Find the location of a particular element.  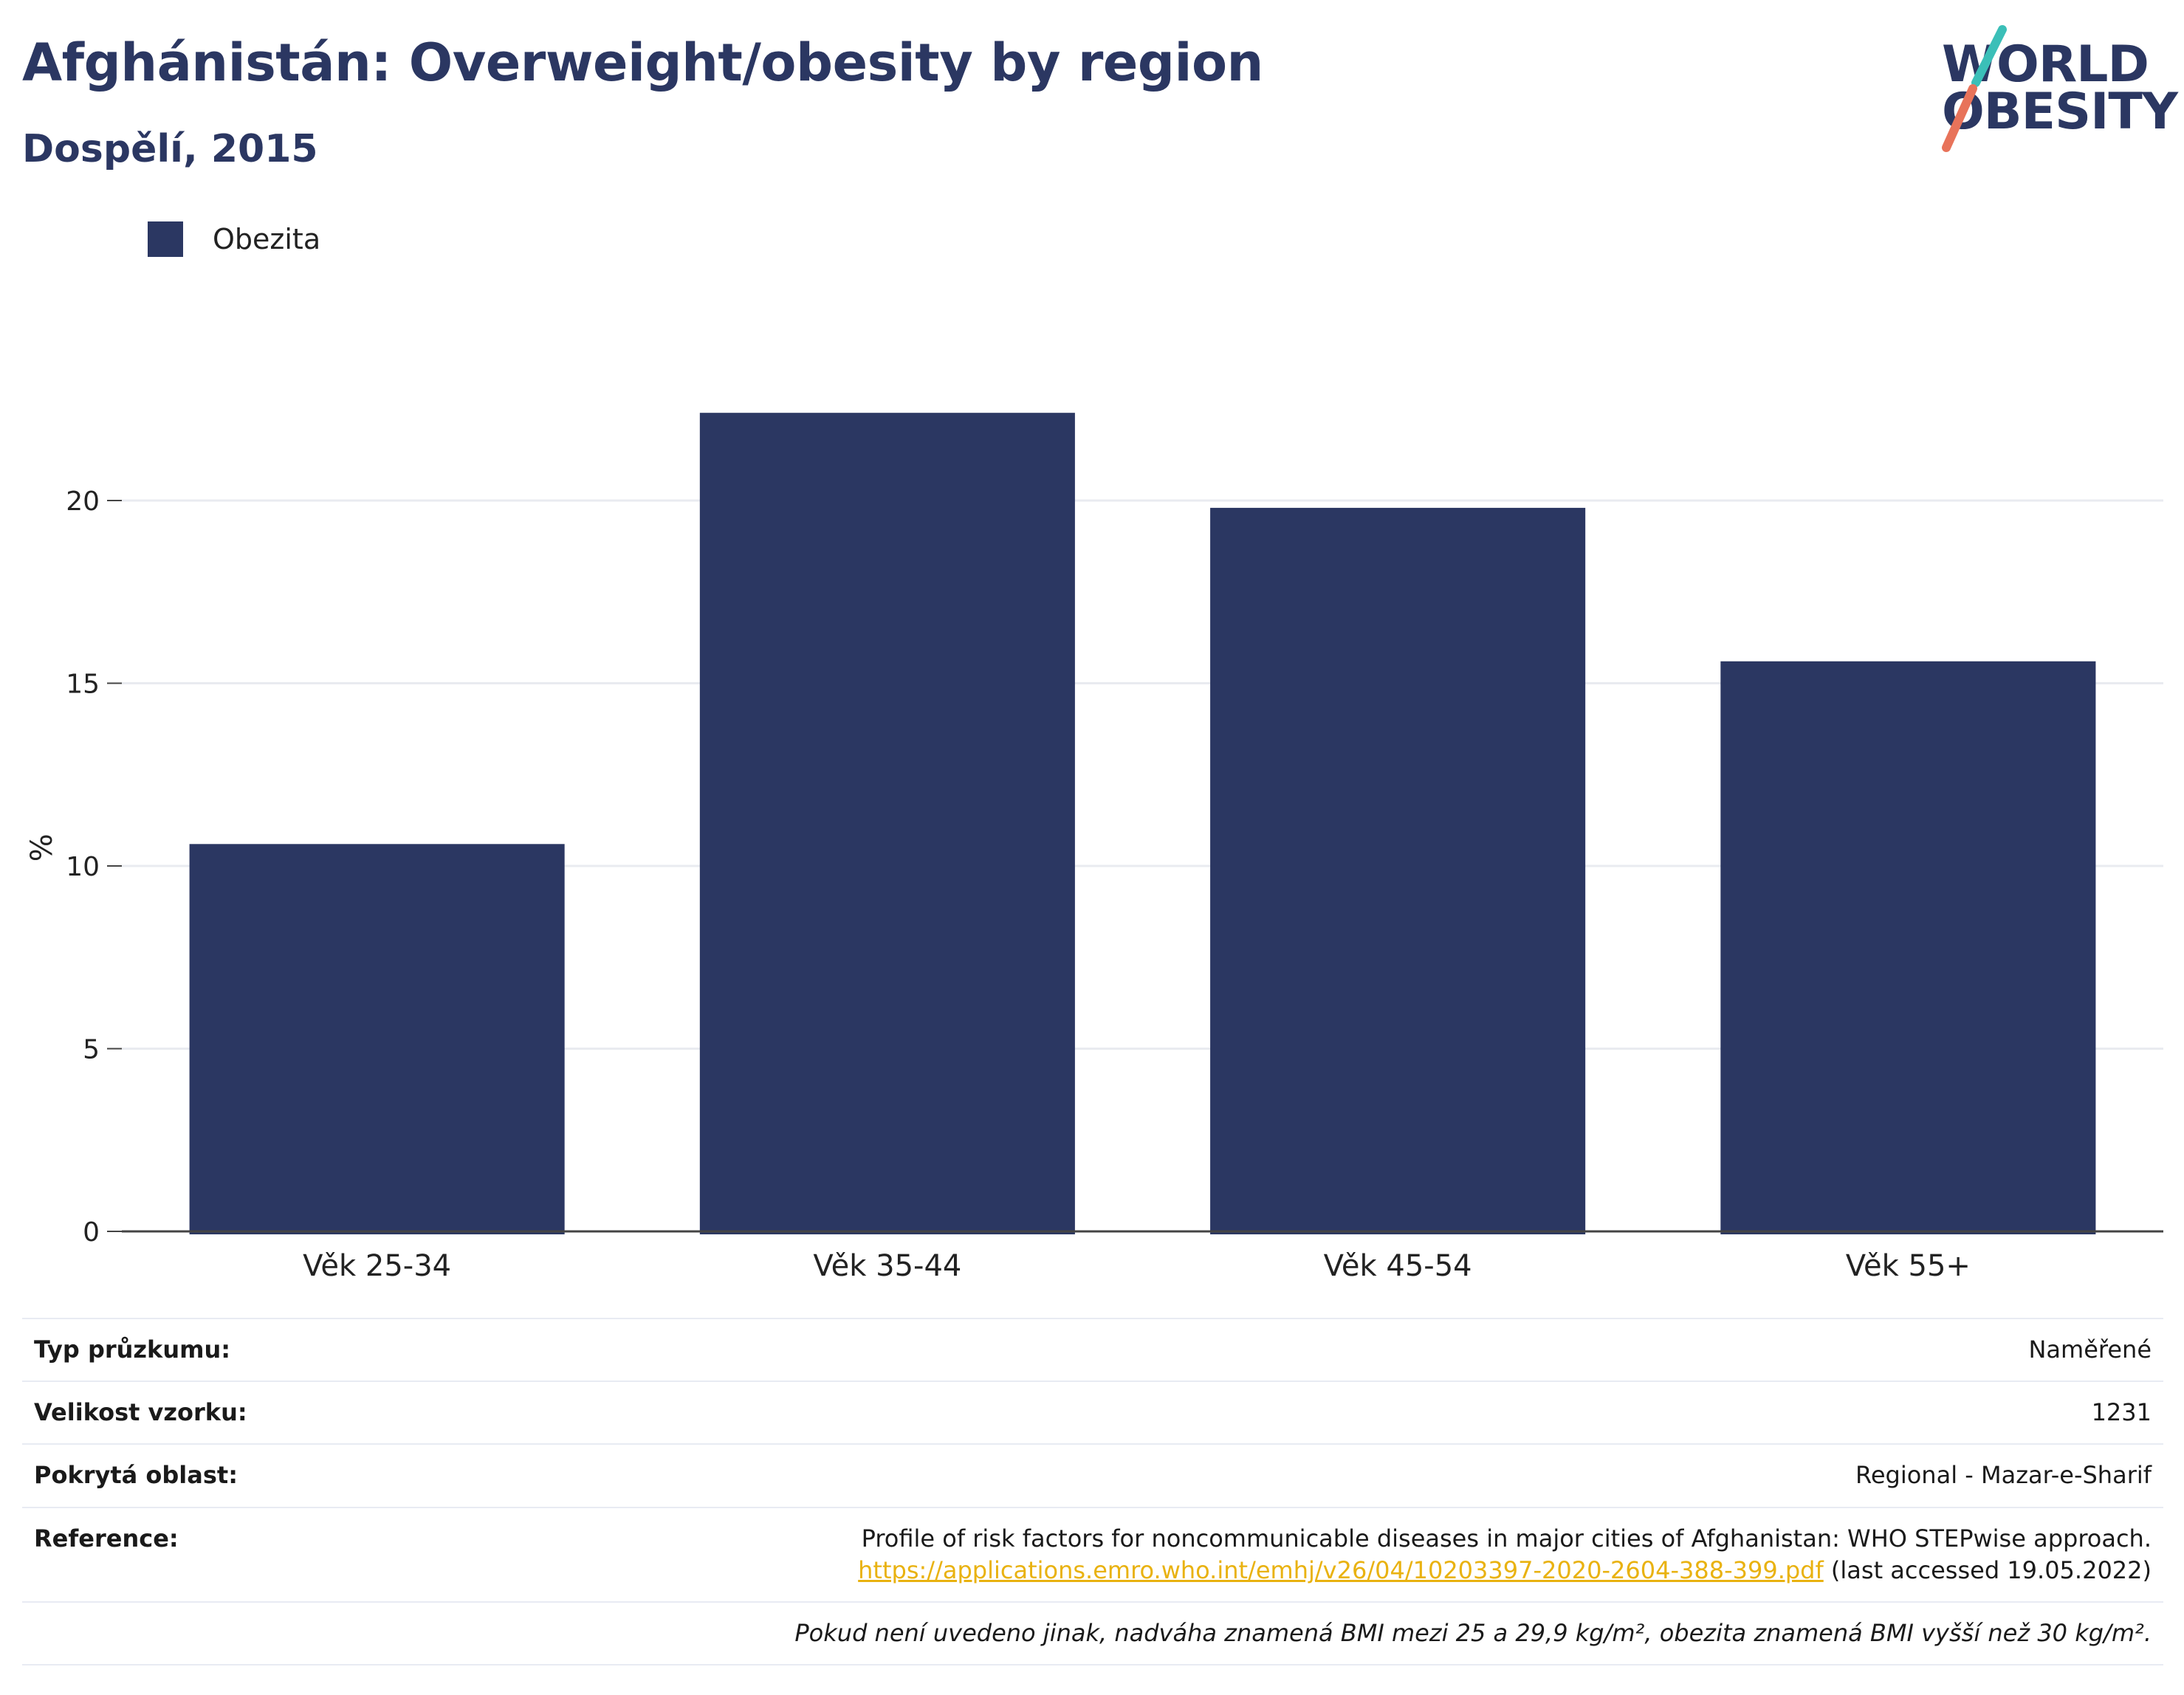

bar-Věk-45-54 is located at coordinates (1398, 871).